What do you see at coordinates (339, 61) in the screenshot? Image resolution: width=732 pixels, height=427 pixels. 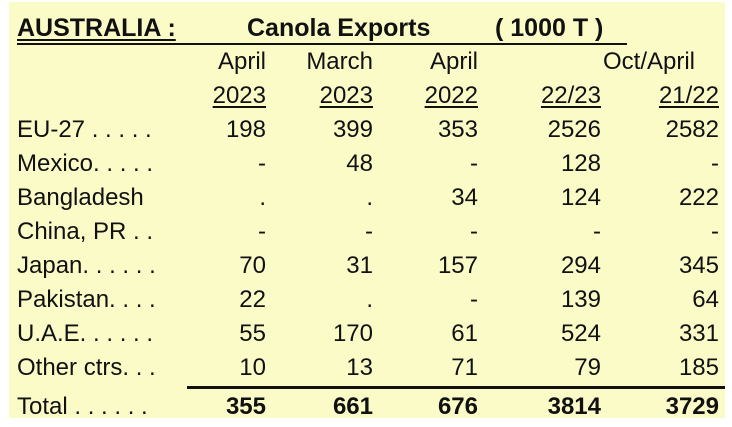 I see `col-header-2-top: March` at bounding box center [339, 61].